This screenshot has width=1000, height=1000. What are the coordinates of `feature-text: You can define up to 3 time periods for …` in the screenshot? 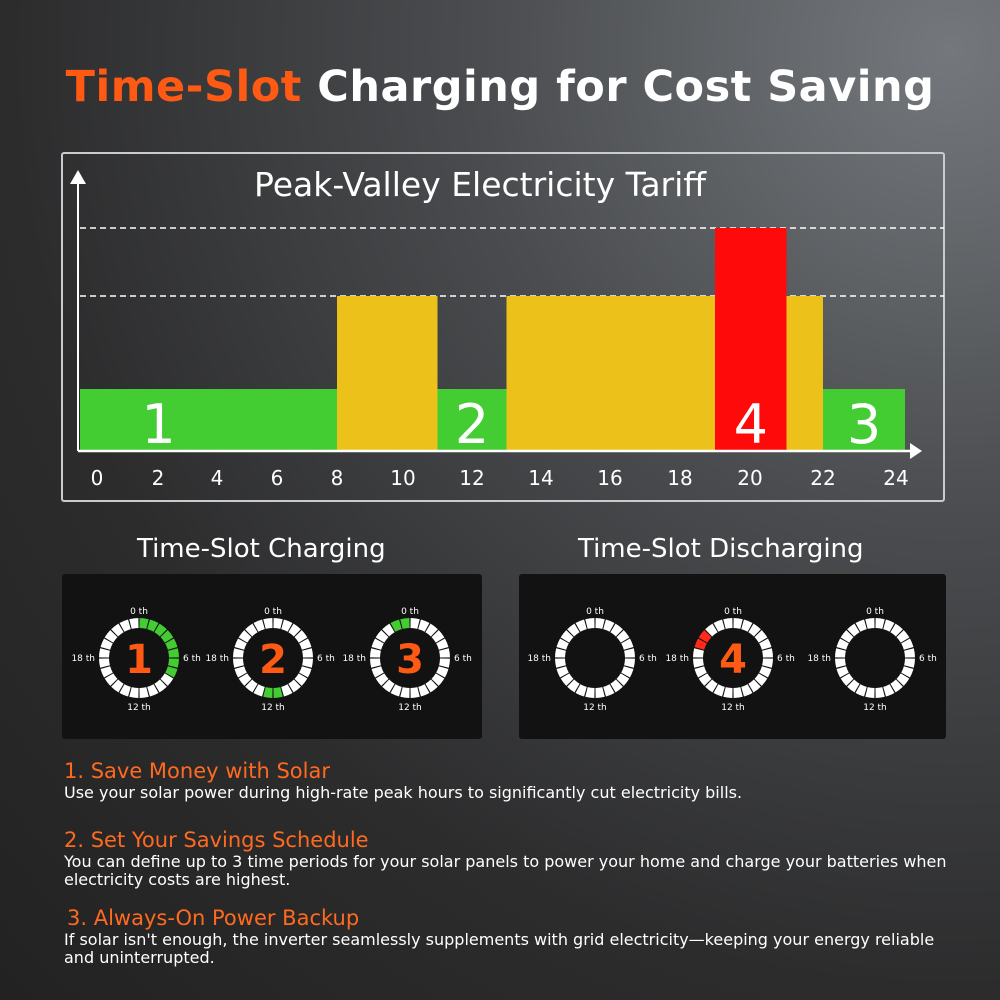 It's located at (505, 870).